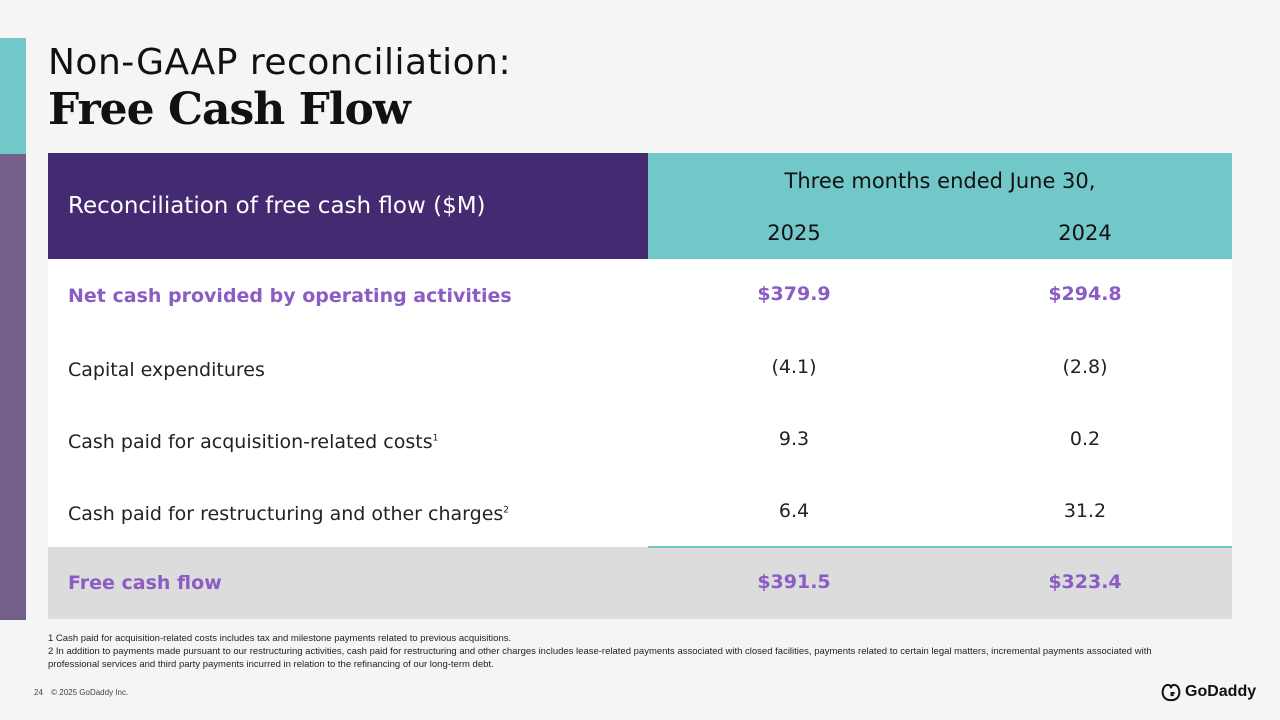 This screenshot has height=720, width=1280. What do you see at coordinates (253, 442) in the screenshot?
I see `row-label: Cash paid for acquisition-related costs1` at bounding box center [253, 442].